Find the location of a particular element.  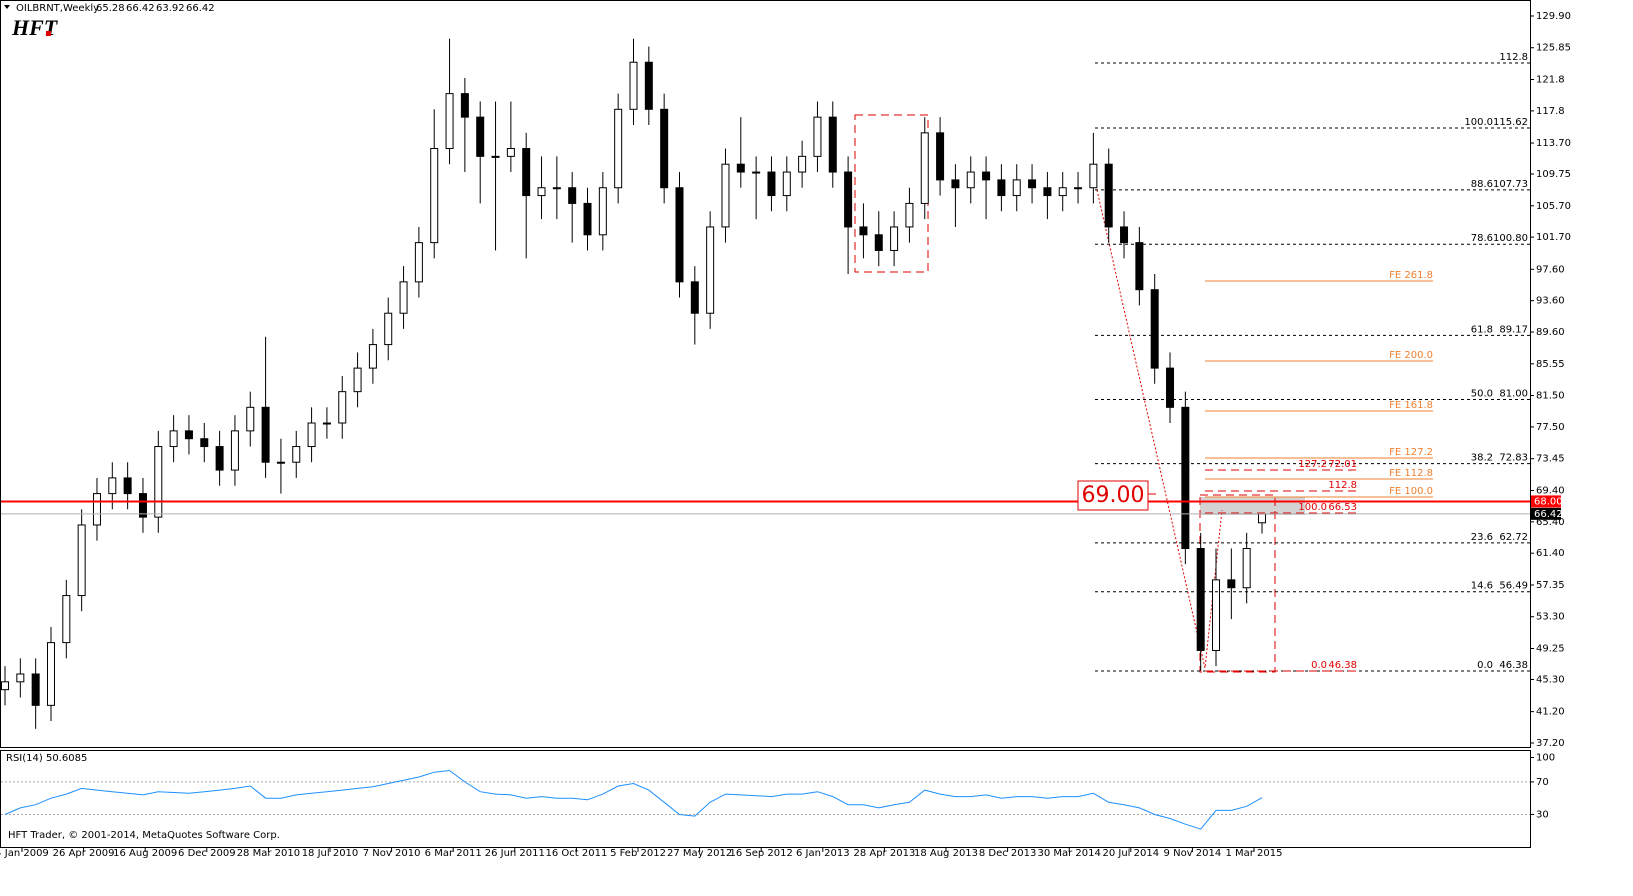

y-tick-label: 69.40 is located at coordinates (1550, 490).